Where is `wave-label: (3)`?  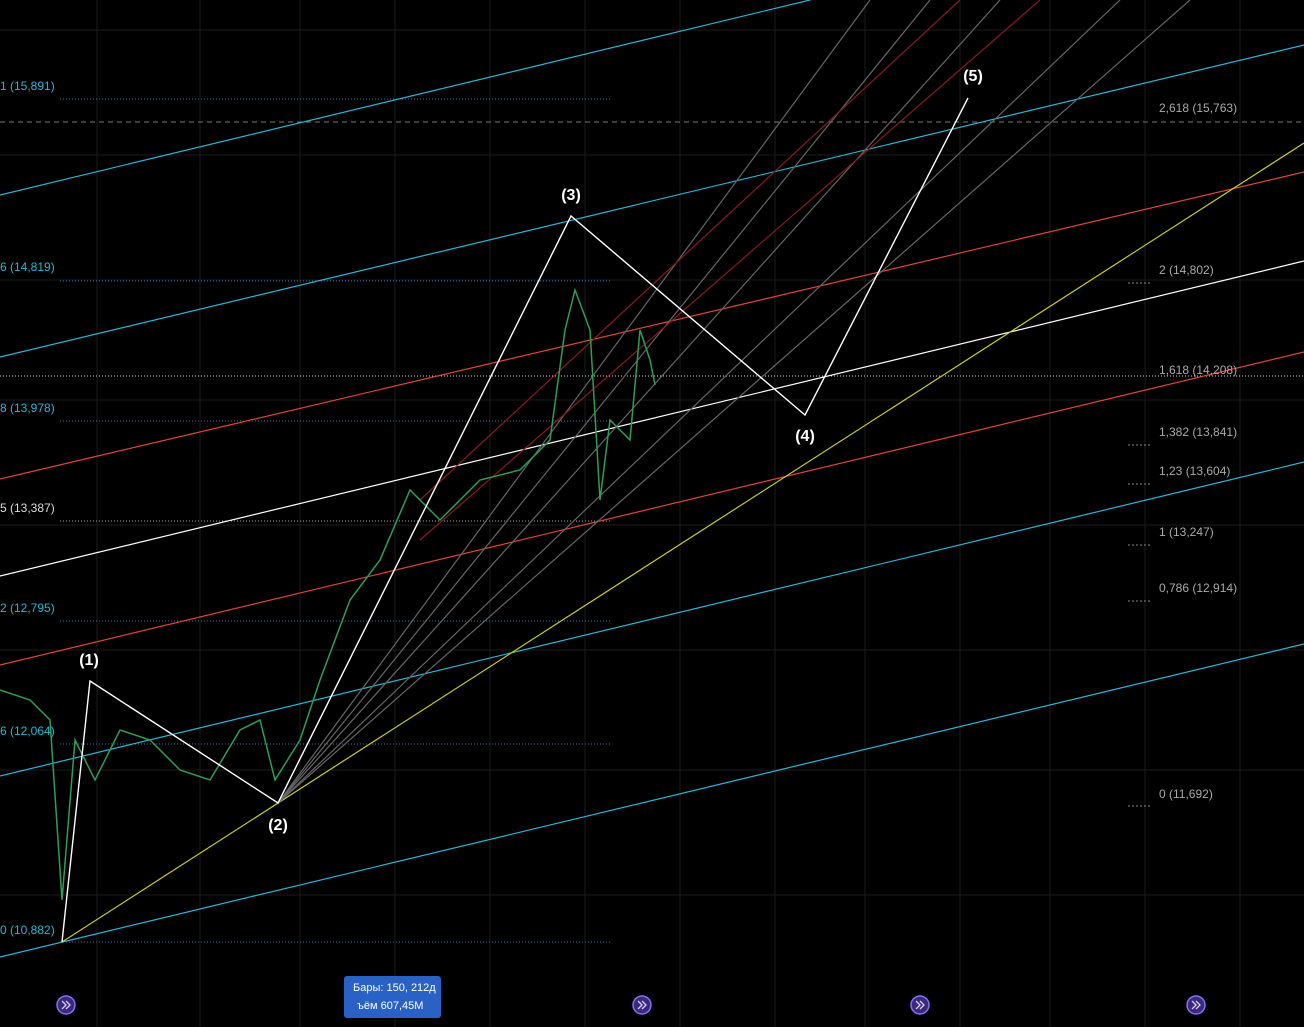
wave-label: (3) is located at coordinates (571, 195).